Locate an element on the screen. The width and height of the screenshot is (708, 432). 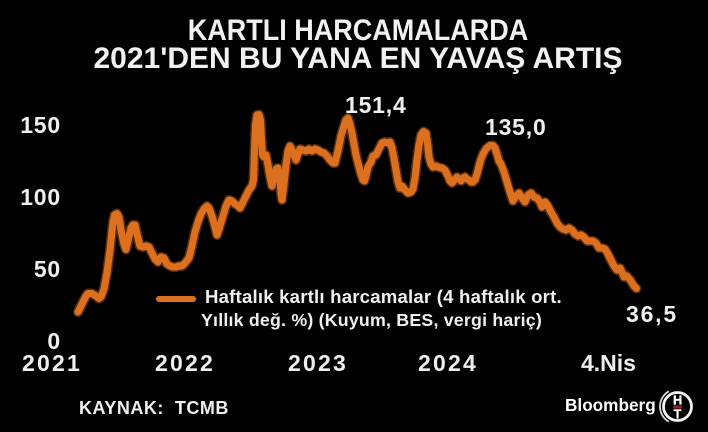
svg-text: T is located at coordinates (678, 414).